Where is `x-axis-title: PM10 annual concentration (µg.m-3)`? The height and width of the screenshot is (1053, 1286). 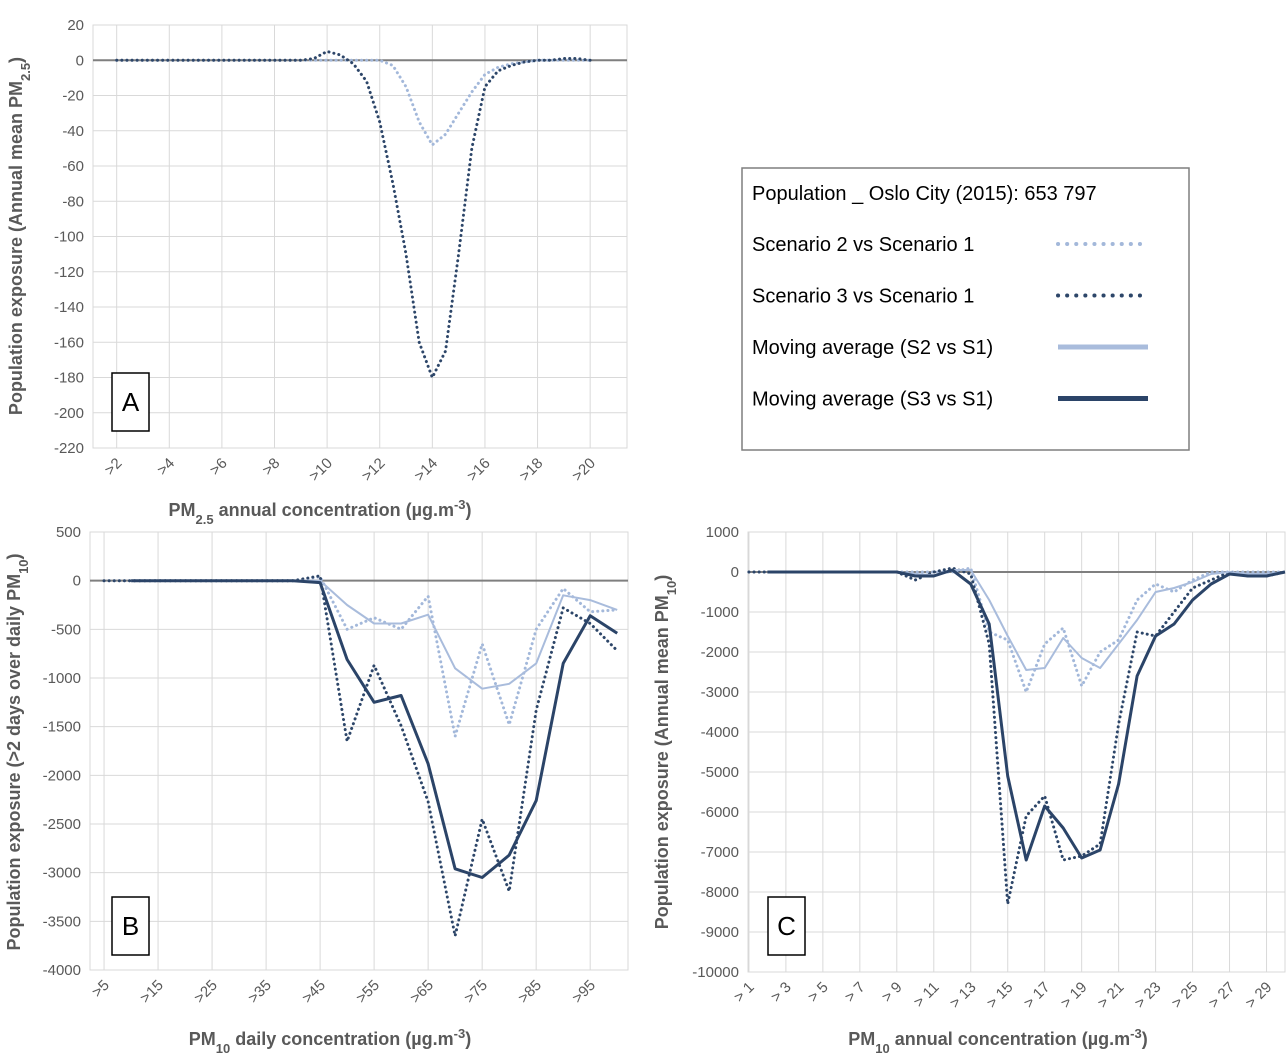 x-axis-title: PM10 annual concentration (µg.m-3) is located at coordinates (997, 1039).